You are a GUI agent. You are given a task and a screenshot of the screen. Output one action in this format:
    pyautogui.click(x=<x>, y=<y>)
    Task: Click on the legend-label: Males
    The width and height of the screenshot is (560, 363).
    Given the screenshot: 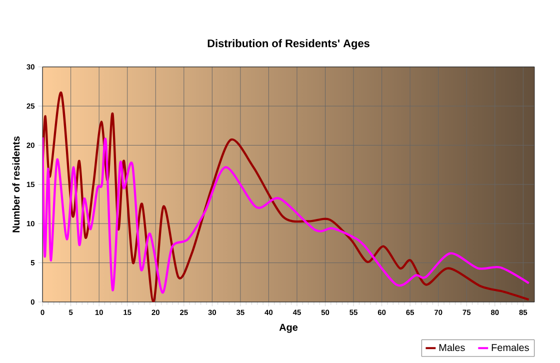 What is the action you would take?
    pyautogui.click(x=452, y=348)
    